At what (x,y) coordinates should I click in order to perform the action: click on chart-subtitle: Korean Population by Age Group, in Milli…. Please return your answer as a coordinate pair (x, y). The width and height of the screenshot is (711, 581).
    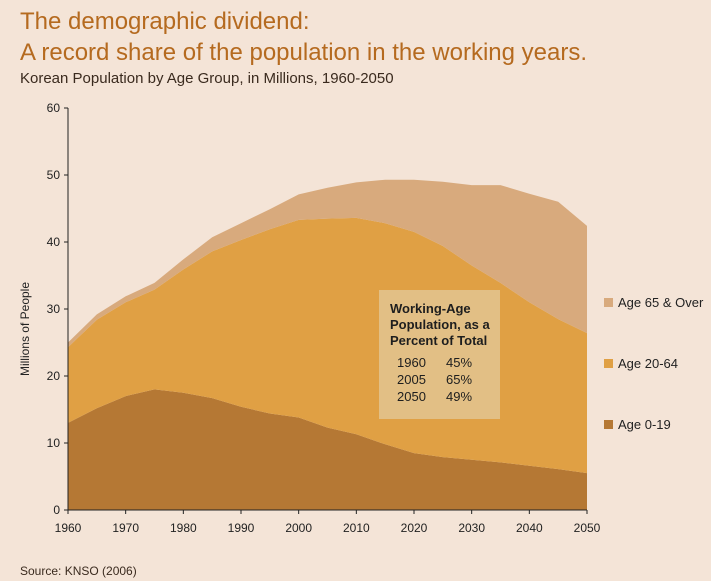
    Looking at the image, I should click on (207, 78).